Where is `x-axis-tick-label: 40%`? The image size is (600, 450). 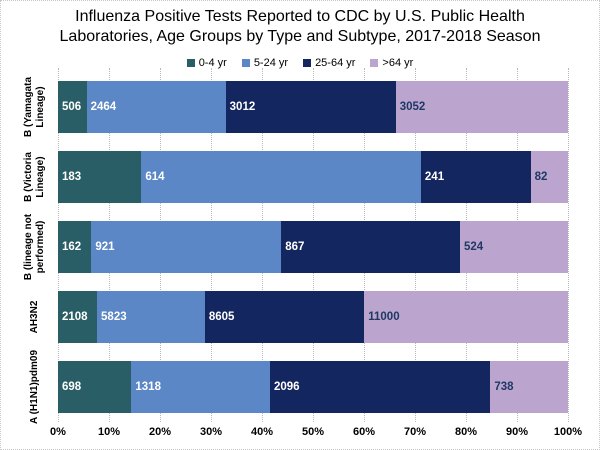
x-axis-tick-label: 40% is located at coordinates (262, 432).